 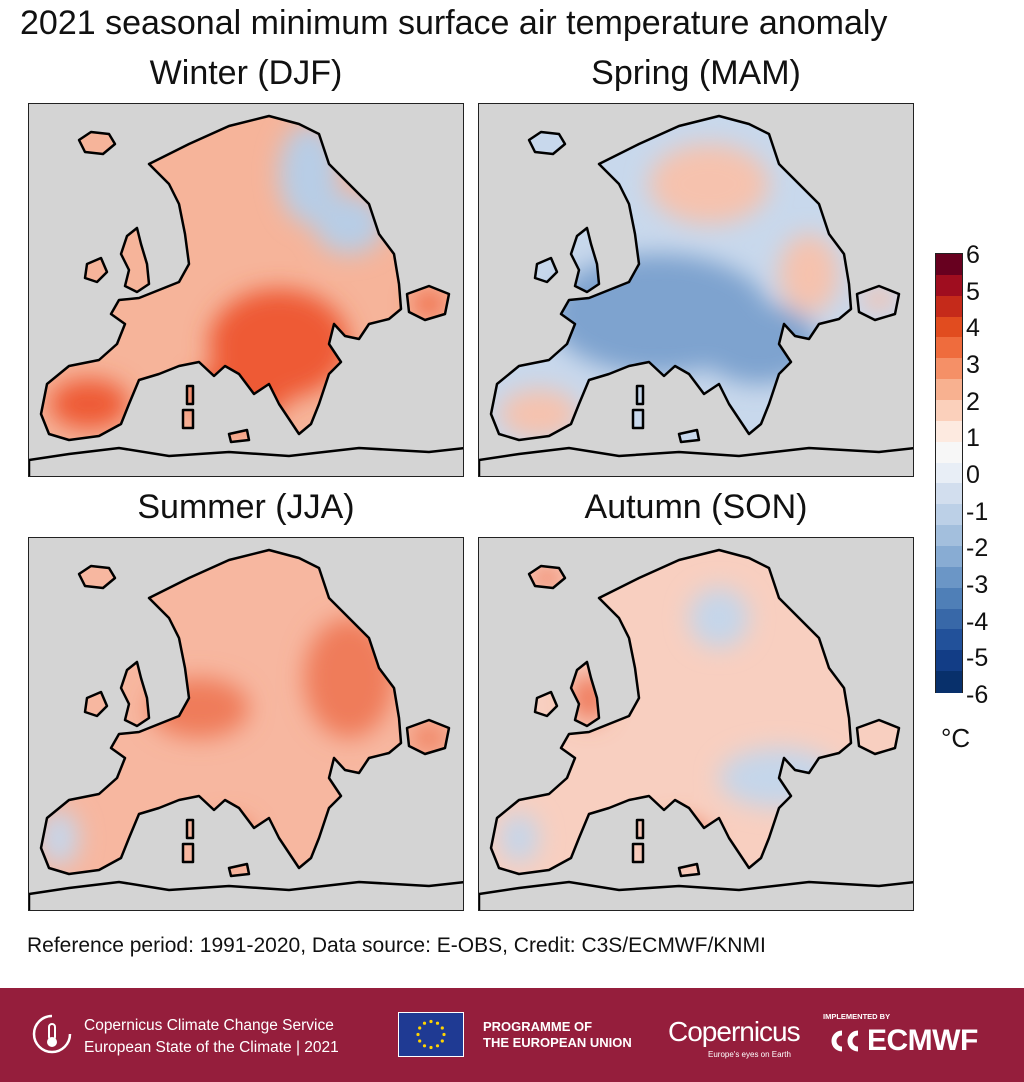 I want to click on panel-title-autumn: Autumn (SON), so click(x=696, y=507).